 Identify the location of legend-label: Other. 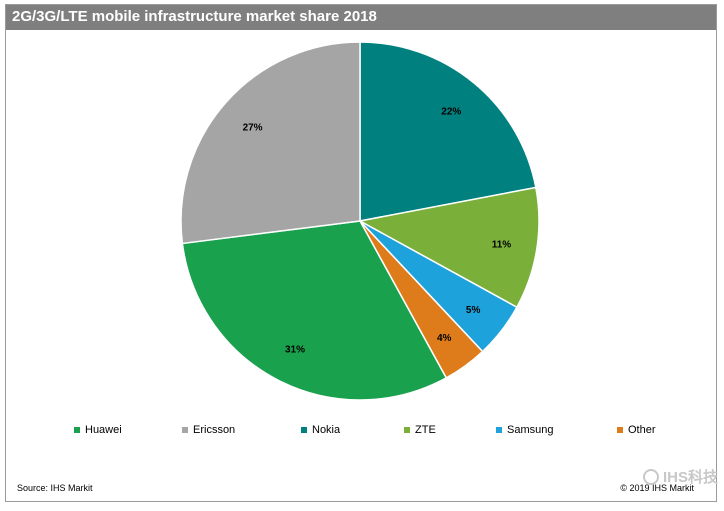
(642, 430).